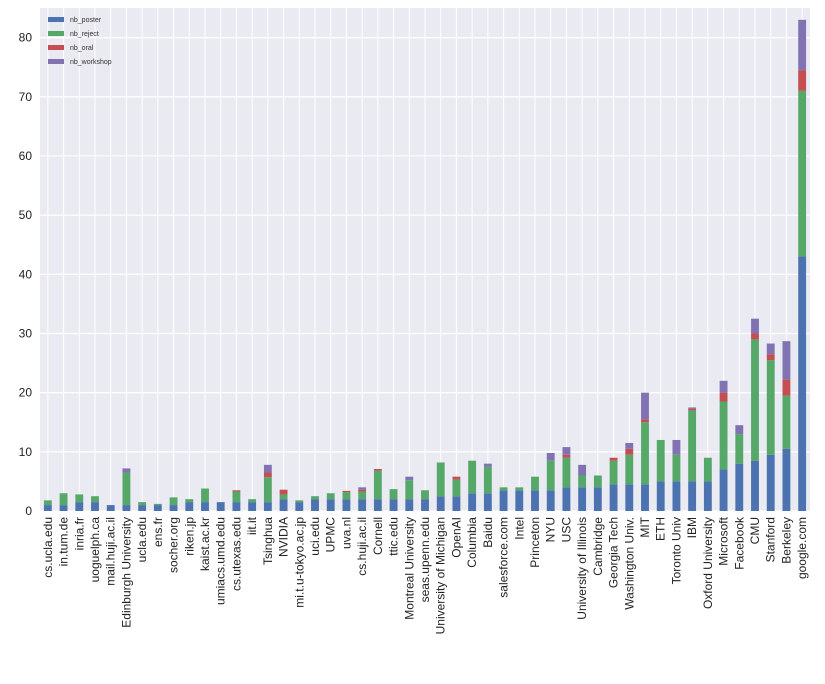  Describe the element at coordinates (802, 548) in the screenshot. I see `x-tick-label-48: google.com` at that location.